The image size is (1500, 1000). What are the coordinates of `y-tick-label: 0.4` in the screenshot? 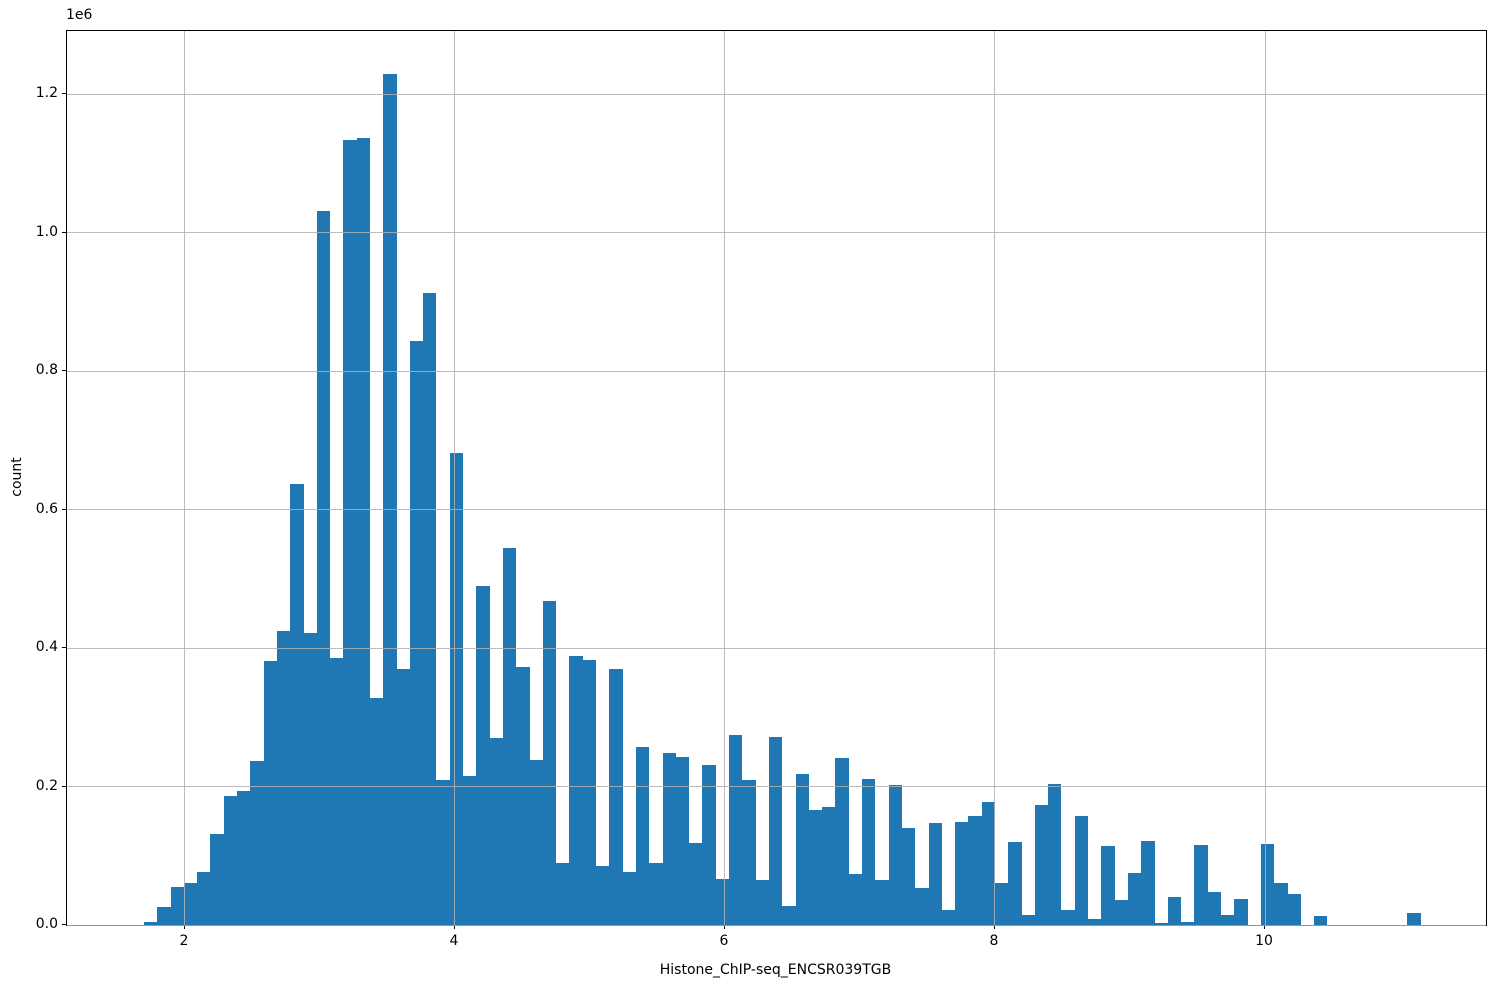 It's located at (46, 647).